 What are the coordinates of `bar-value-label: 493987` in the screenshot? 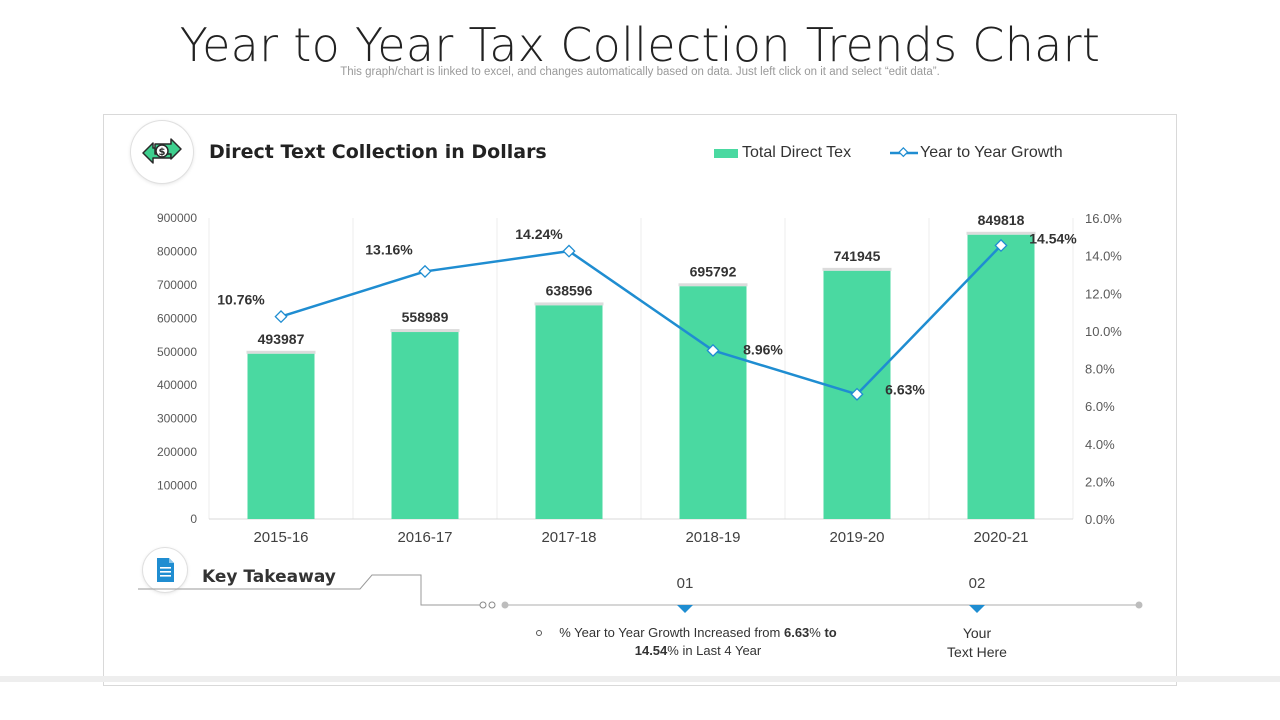 It's located at (281, 339).